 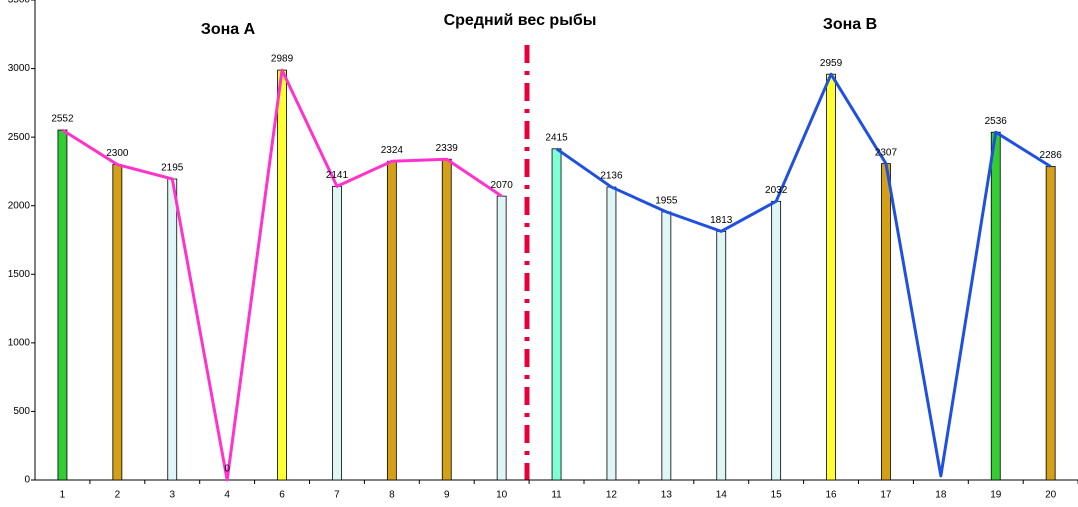 What do you see at coordinates (666, 201) in the screenshot?
I see `data-label: 1955` at bounding box center [666, 201].